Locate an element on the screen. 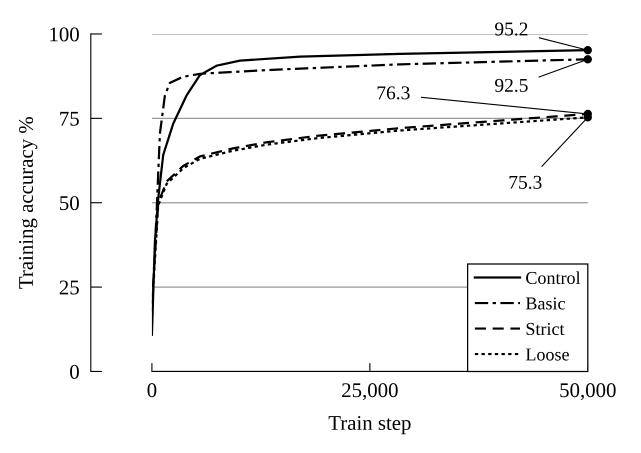  data-label: 95.2 is located at coordinates (511, 29).